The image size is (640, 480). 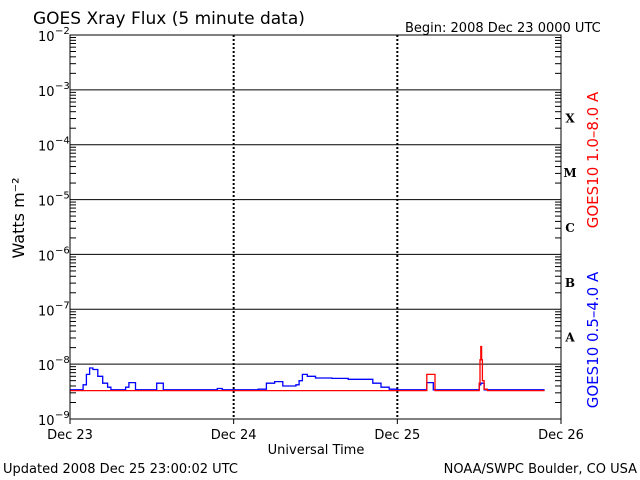 I want to click on flare-class-label: M, so click(x=569, y=173).